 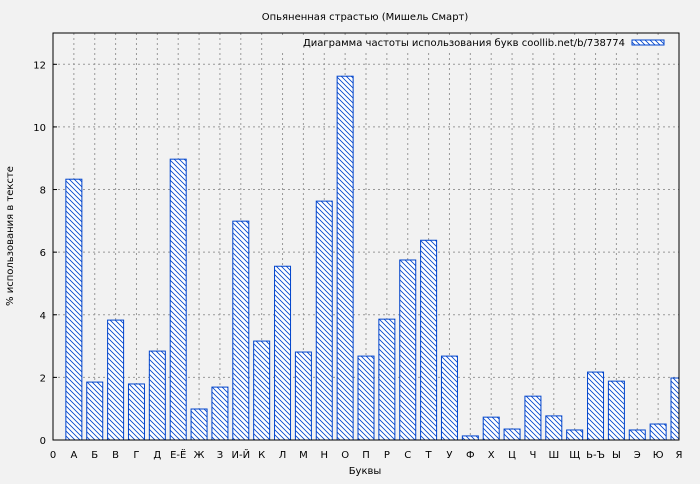 I want to click on x-tick-label: М, so click(x=303, y=455).